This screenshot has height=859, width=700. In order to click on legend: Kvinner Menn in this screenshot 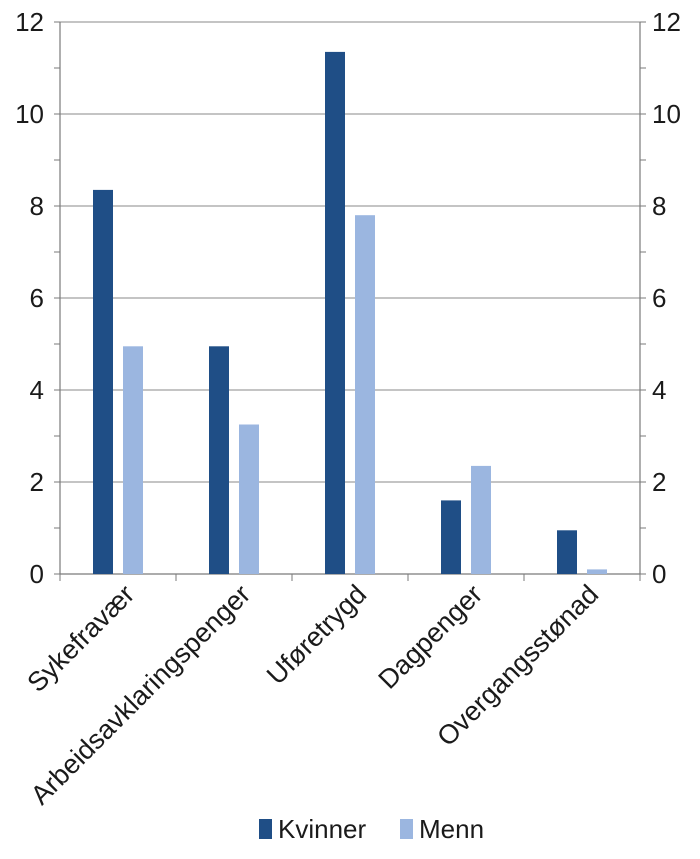, I will do `click(371, 829)`.